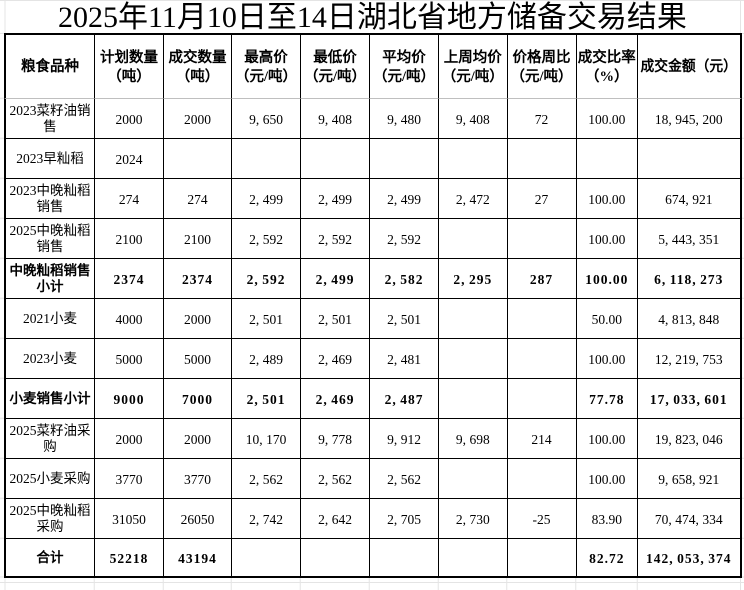 Image resolution: width=744 pixels, height=590 pixels. Describe the element at coordinates (198, 479) in the screenshot. I see `cell-deal-qty: 3770` at that location.